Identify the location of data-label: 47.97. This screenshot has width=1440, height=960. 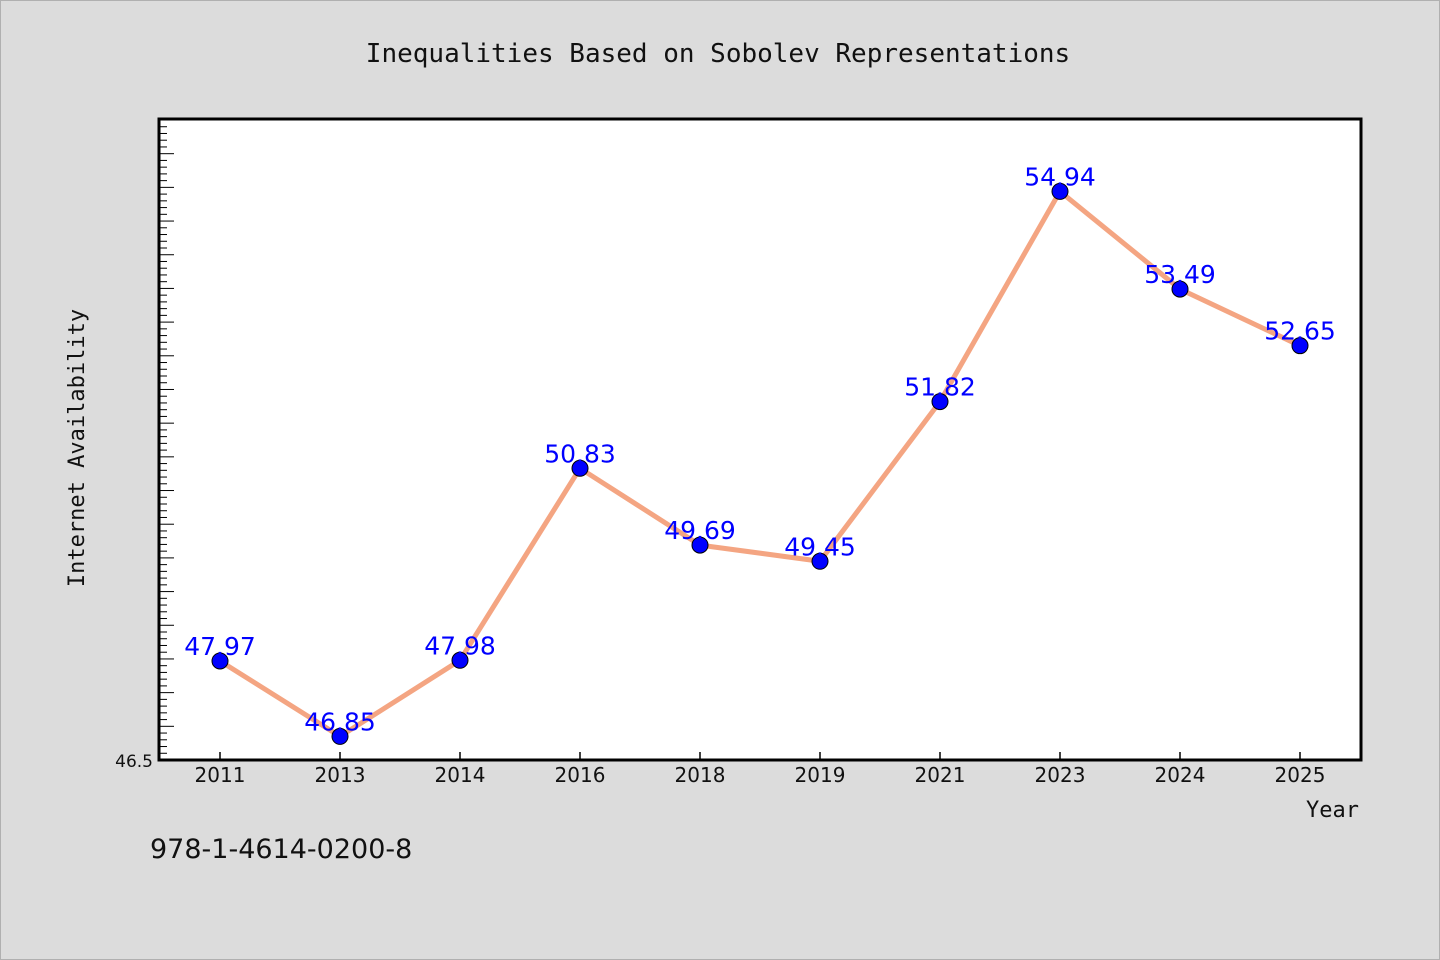
(220, 646).